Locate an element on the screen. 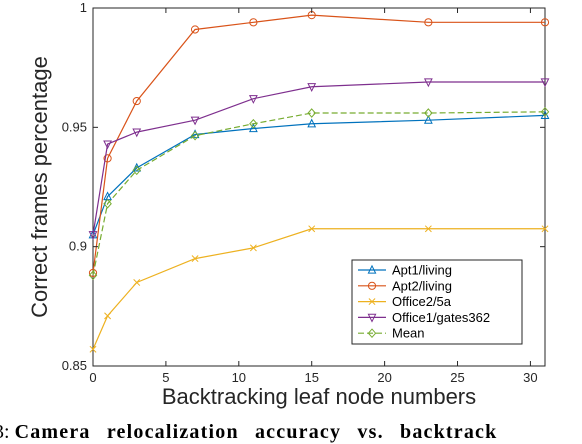 This screenshot has height=444, width=582. legend-label: Apt2/living is located at coordinates (422, 285).